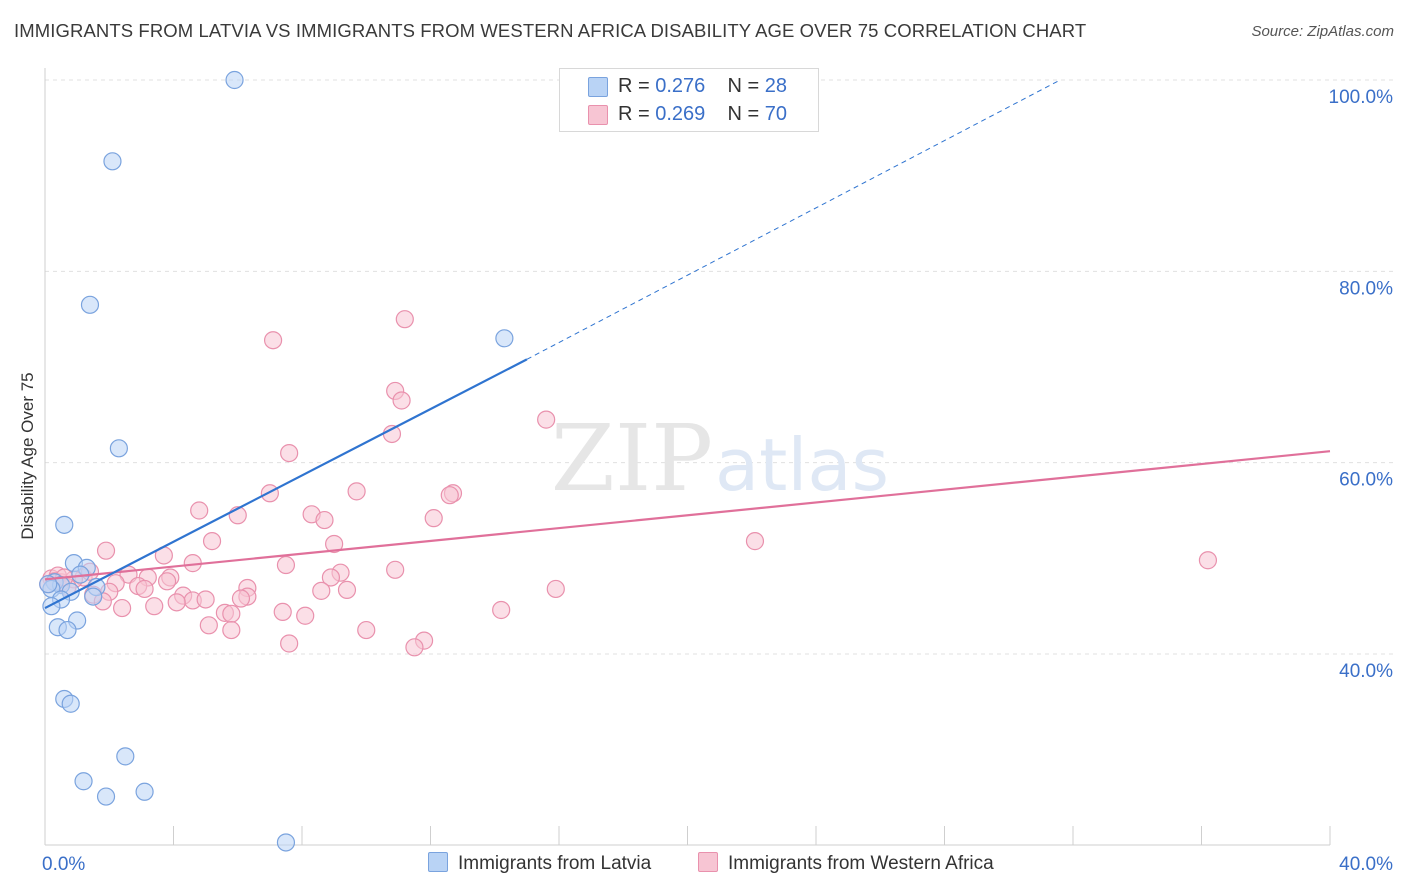 This screenshot has width=1406, height=892. What do you see at coordinates (63, 864) in the screenshot?
I see `x-tick-label: 0.0%` at bounding box center [63, 864].